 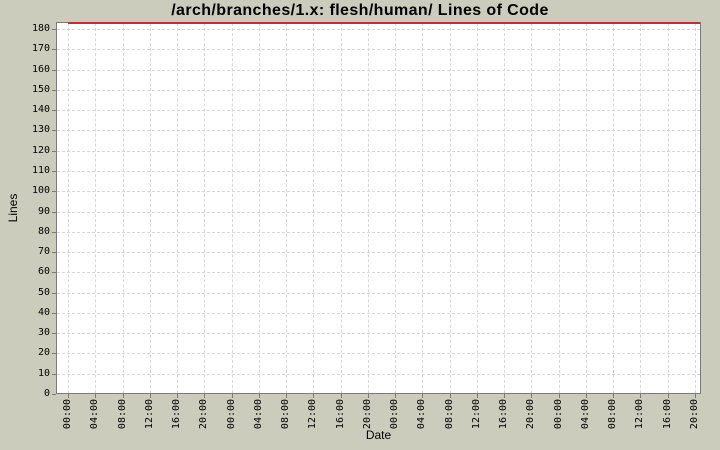 I want to click on y-tick-label: 130, so click(x=40, y=129).